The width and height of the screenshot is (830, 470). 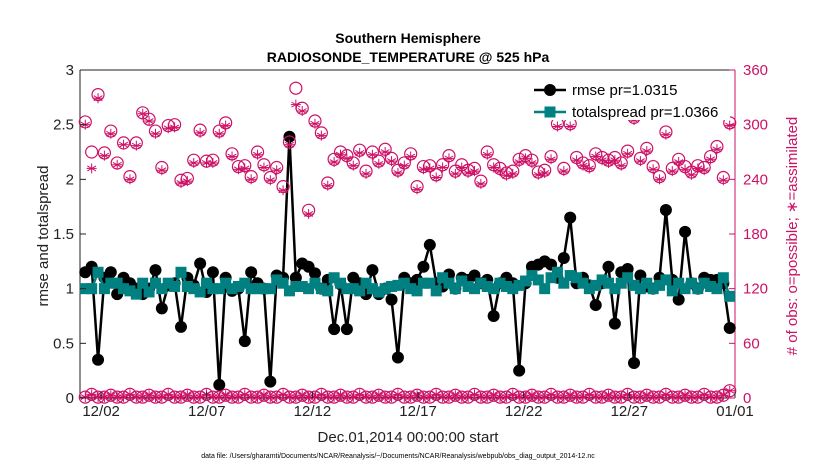 What do you see at coordinates (755, 234) in the screenshot?
I see `y-tick-label-right: 180` at bounding box center [755, 234].